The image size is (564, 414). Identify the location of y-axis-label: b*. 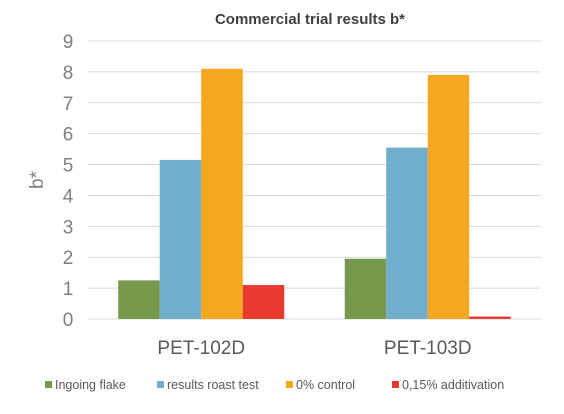
(37, 179).